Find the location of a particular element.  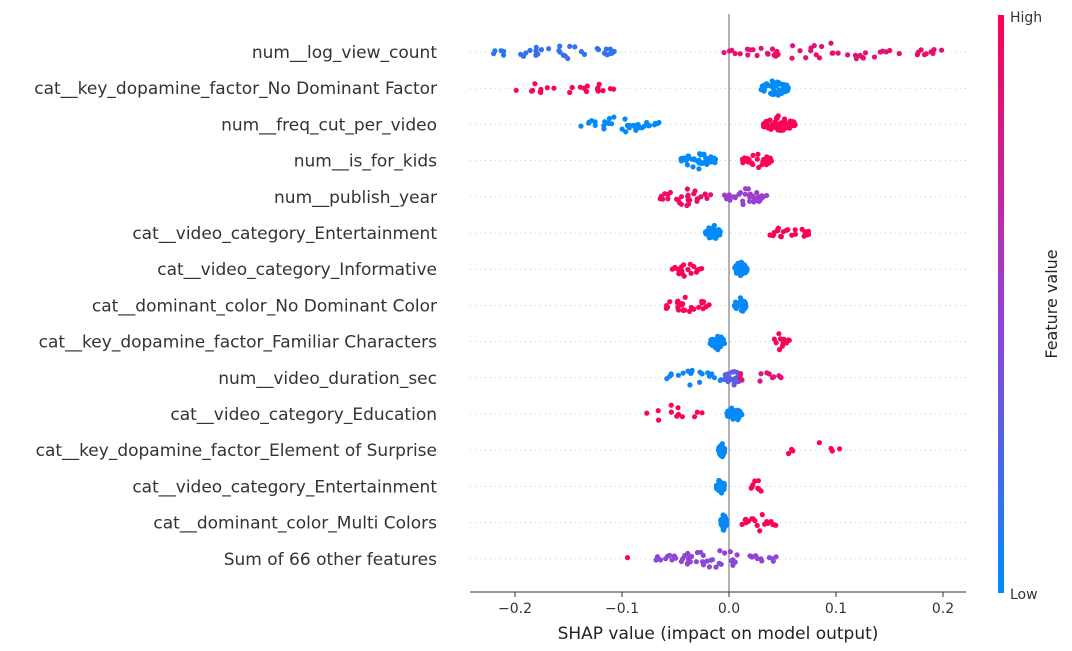

x-tick-label: 0.0 is located at coordinates (729, 609).